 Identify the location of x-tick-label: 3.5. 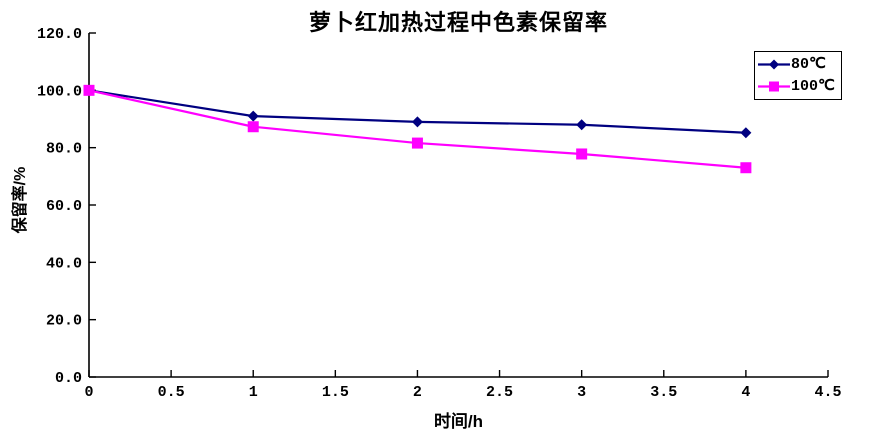
(663, 392).